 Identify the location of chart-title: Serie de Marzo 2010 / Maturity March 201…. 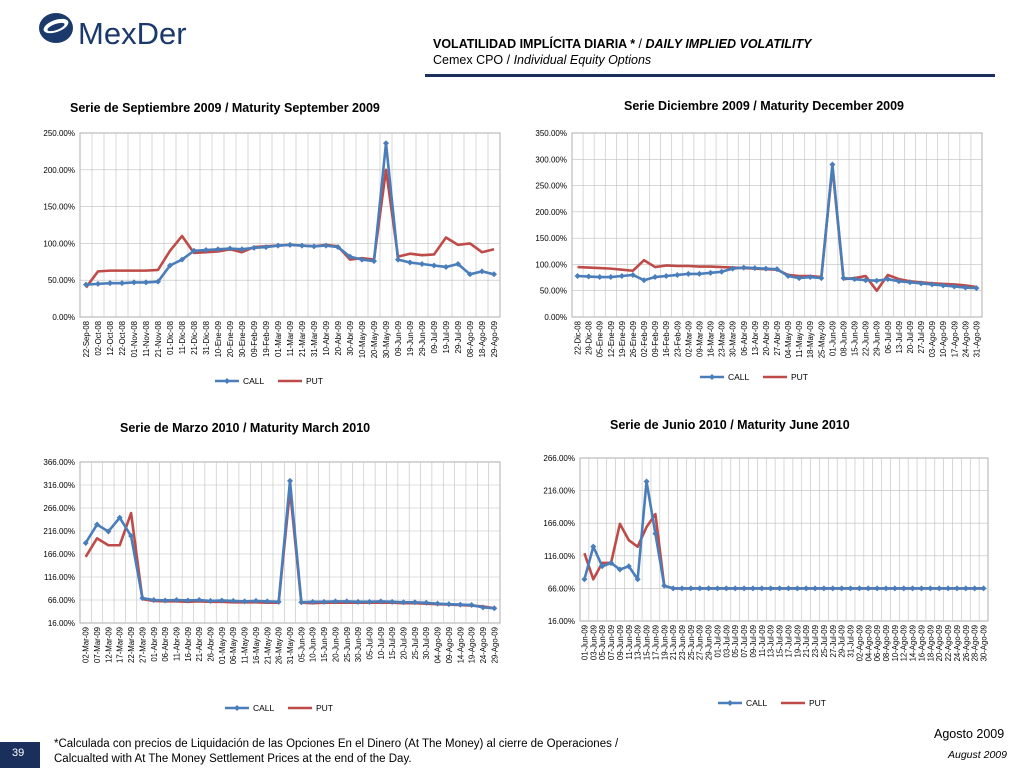
(245, 428).